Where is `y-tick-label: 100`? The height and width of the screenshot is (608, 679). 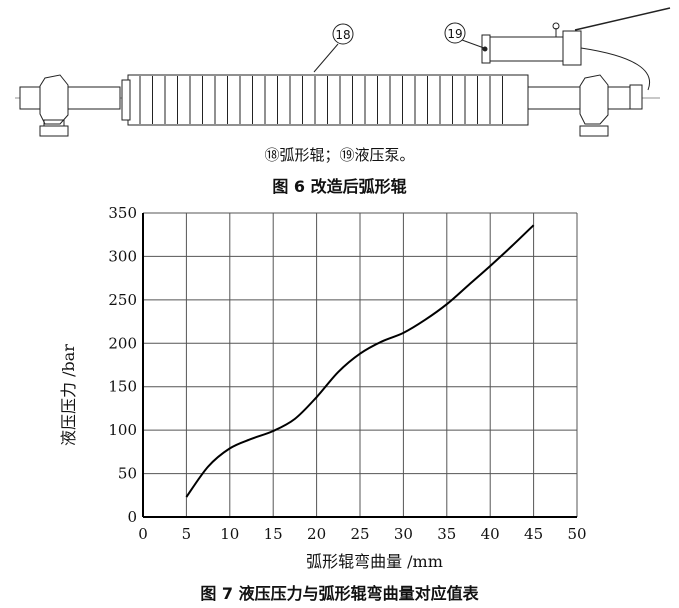
y-tick-label: 100 is located at coordinates (122, 430).